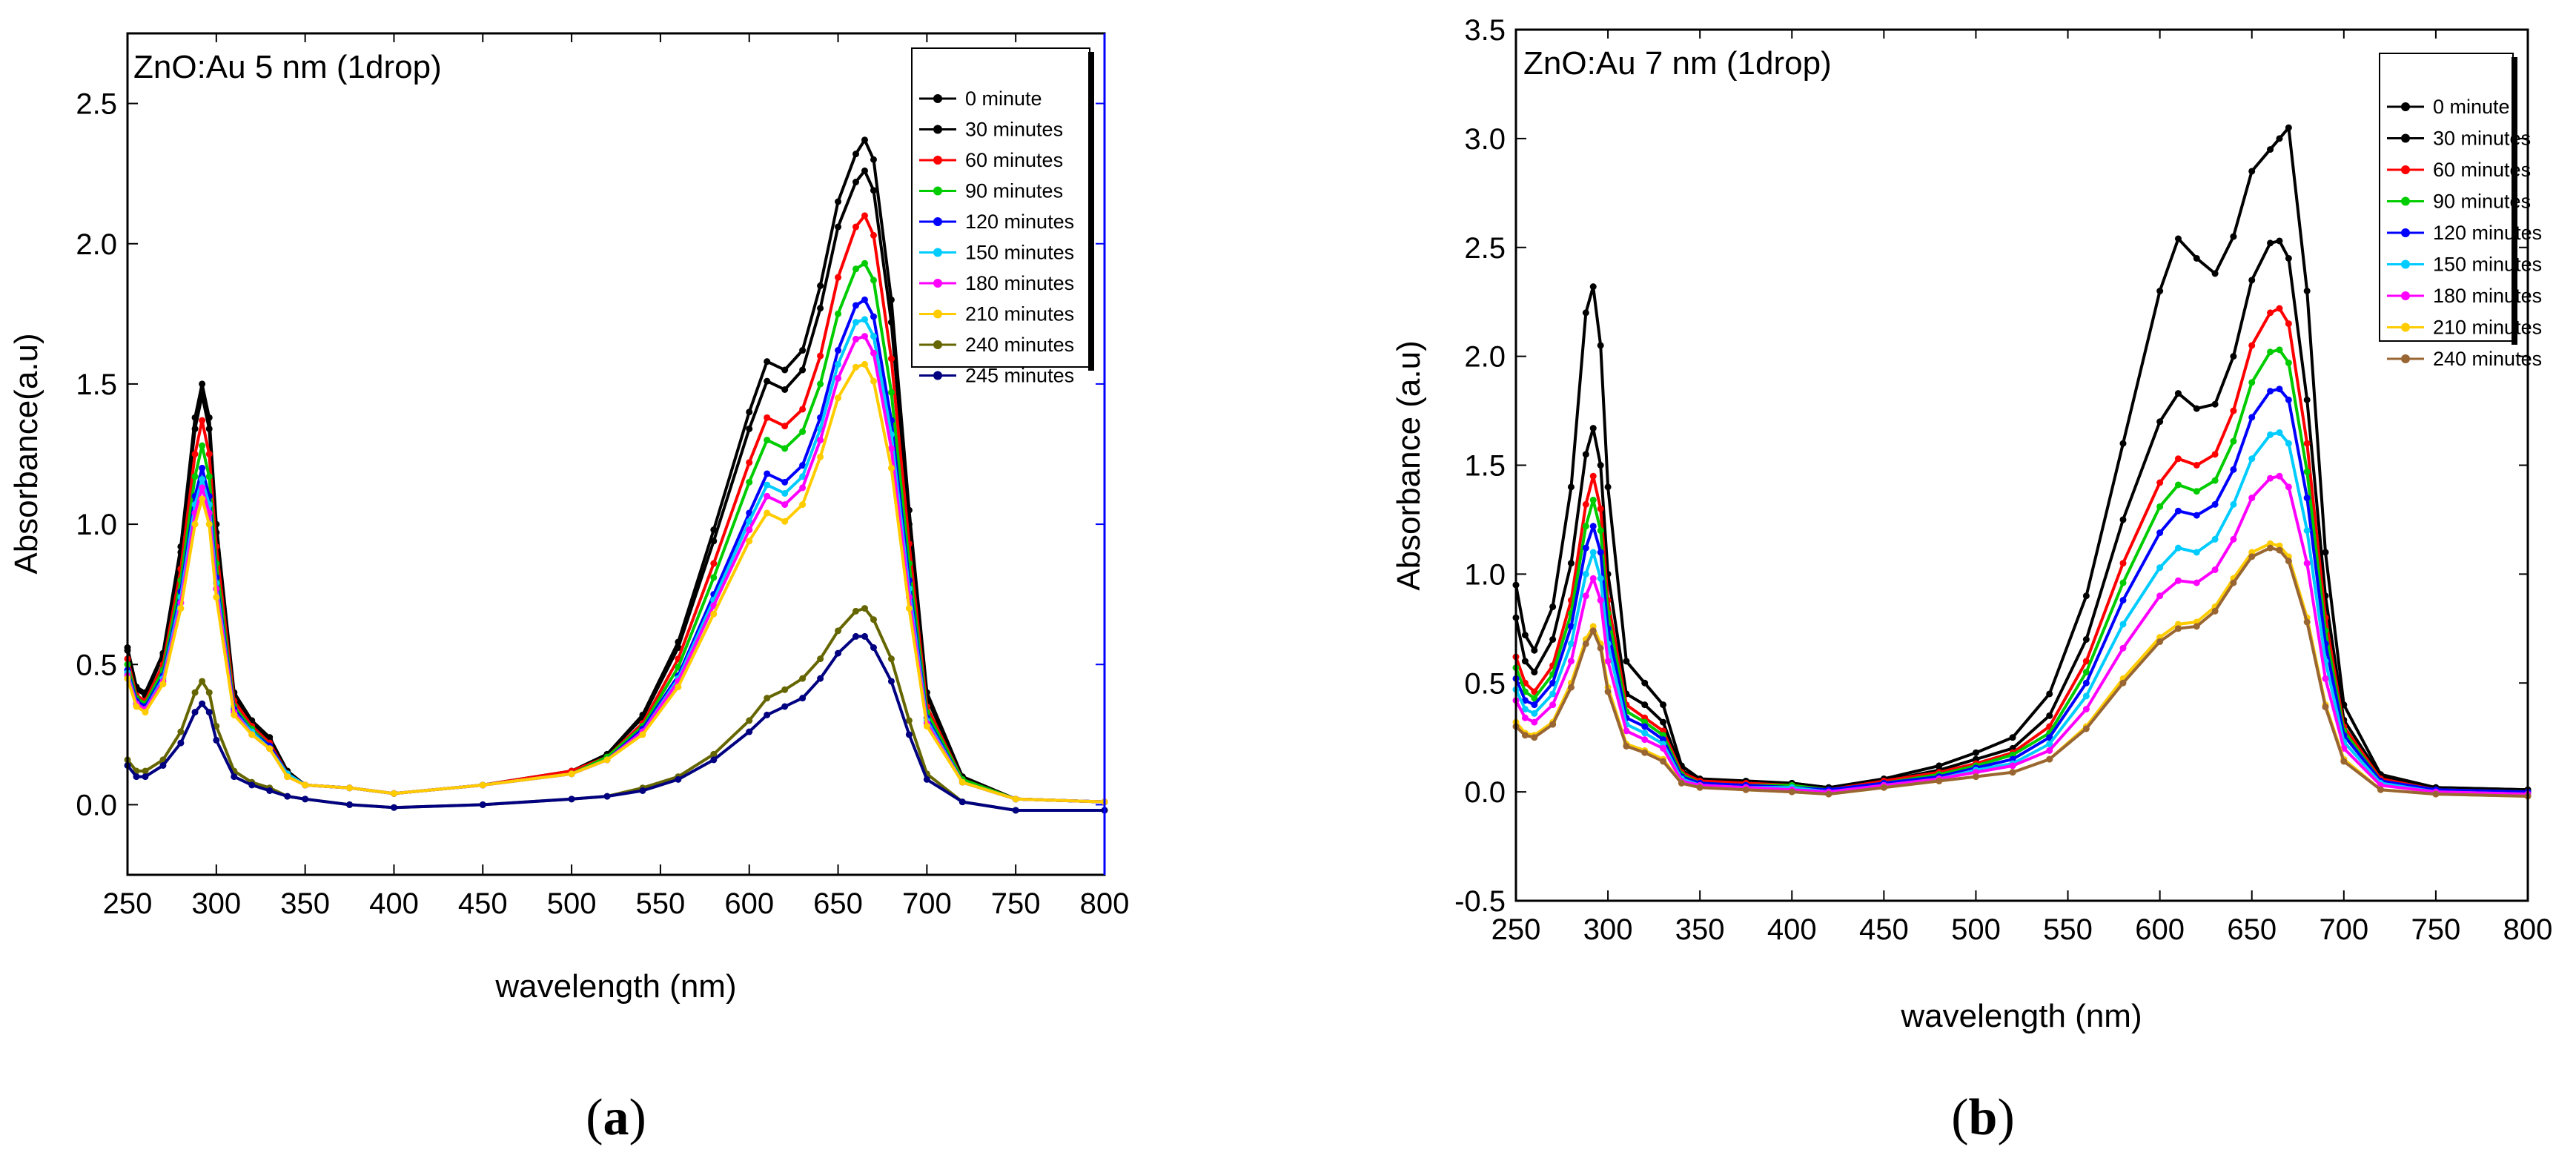 Image resolution: width=2576 pixels, height=1161 pixels. What do you see at coordinates (838, 903) in the screenshot?
I see `panel-a-x-tick-label: 650` at bounding box center [838, 903].